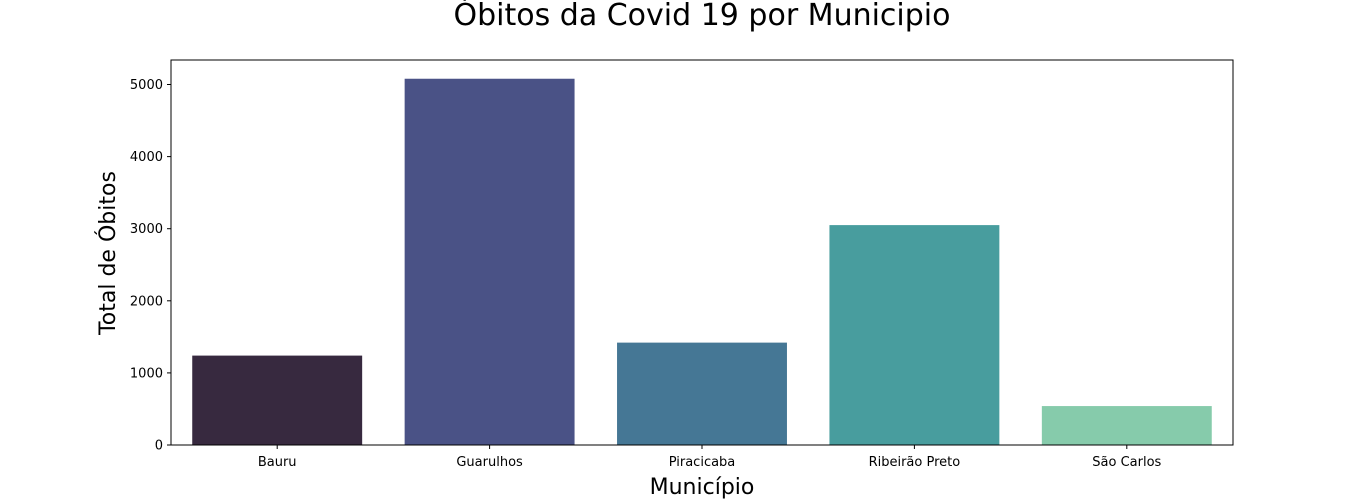 Image resolution: width=1370 pixels, height=500 pixels. I want to click on y-tick-label: 4000, so click(146, 157).